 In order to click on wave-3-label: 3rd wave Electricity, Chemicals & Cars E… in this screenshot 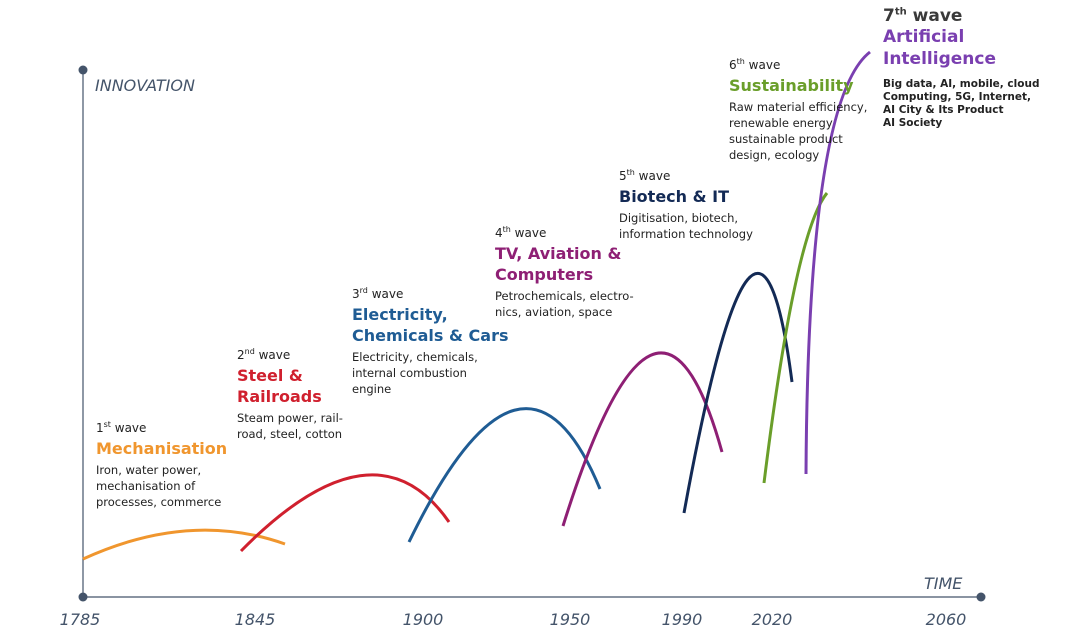, I will do `click(430, 341)`.